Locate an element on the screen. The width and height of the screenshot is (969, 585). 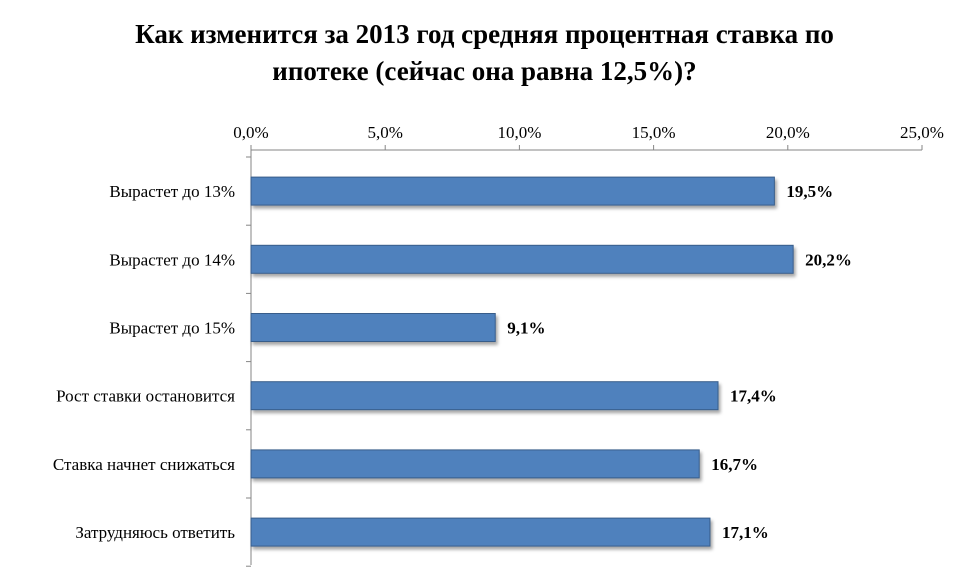
x-tick-label: 20,0% is located at coordinates (788, 132).